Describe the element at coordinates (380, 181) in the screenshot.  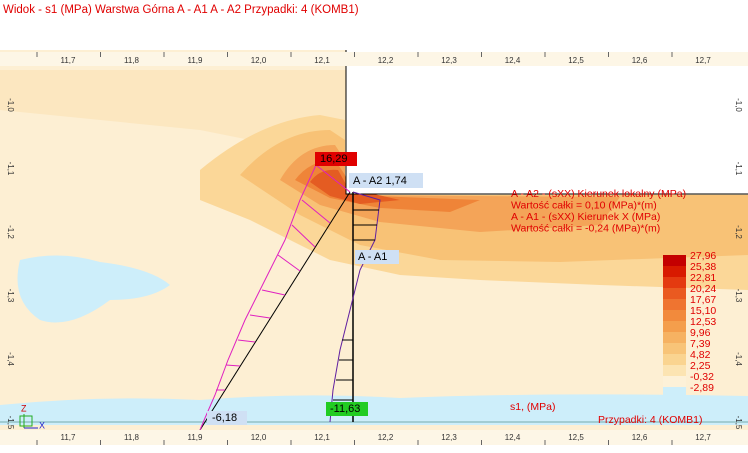
I see `section-label: A - A2 1,74` at that location.